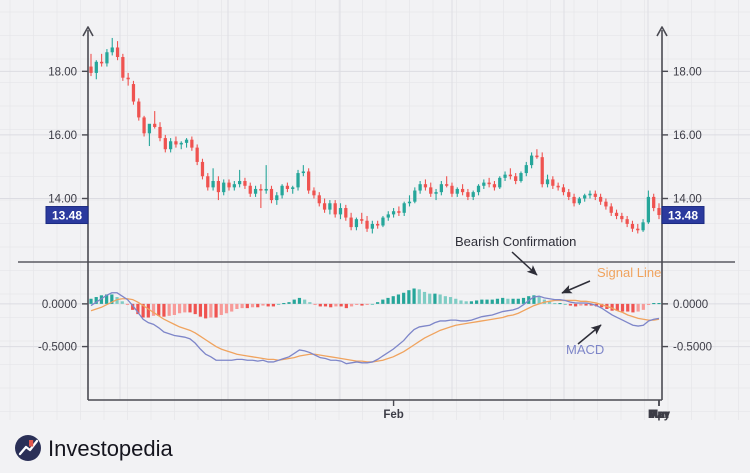 The image size is (750, 473). What do you see at coordinates (111, 448) in the screenshot?
I see `logo-wordmark: Investopedia` at bounding box center [111, 448].